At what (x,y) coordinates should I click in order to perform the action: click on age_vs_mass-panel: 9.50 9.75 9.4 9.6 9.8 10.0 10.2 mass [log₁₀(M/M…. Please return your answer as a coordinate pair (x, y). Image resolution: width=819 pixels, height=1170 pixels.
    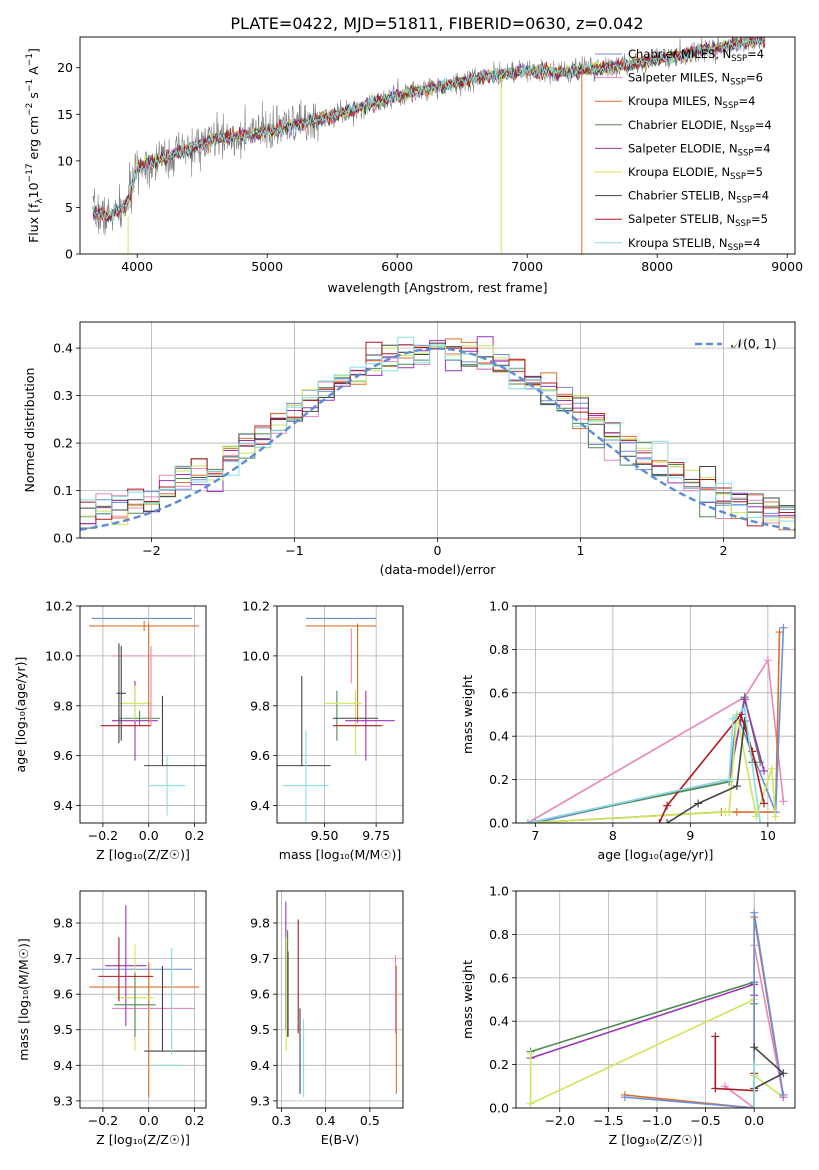
    Looking at the image, I should click on (323, 730).